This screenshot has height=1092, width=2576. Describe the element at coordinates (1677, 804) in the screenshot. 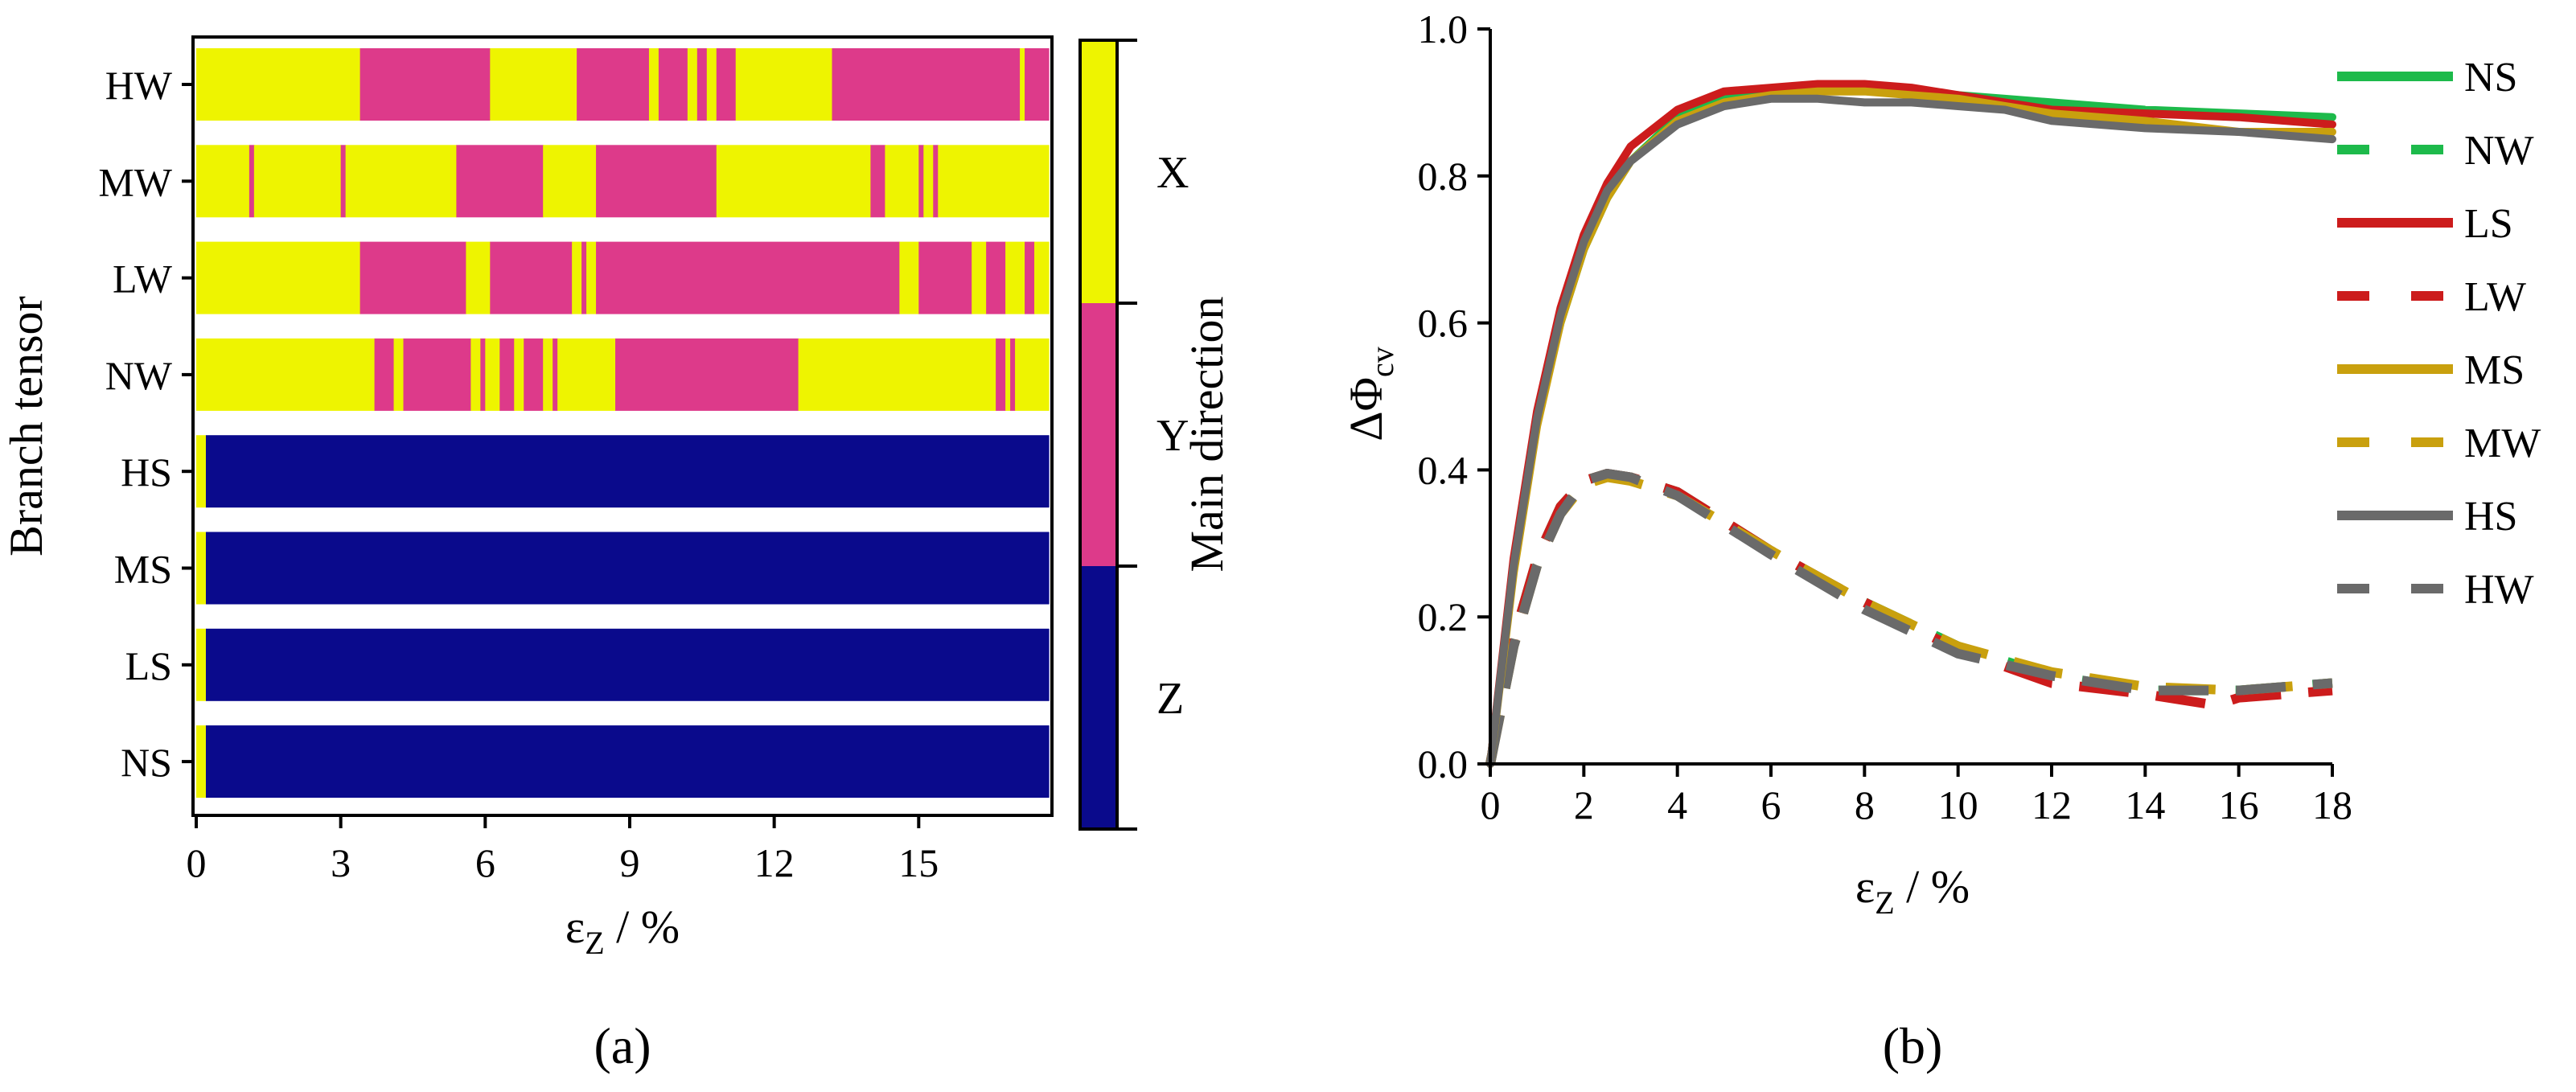

I see `x-tick-label: 4` at that location.